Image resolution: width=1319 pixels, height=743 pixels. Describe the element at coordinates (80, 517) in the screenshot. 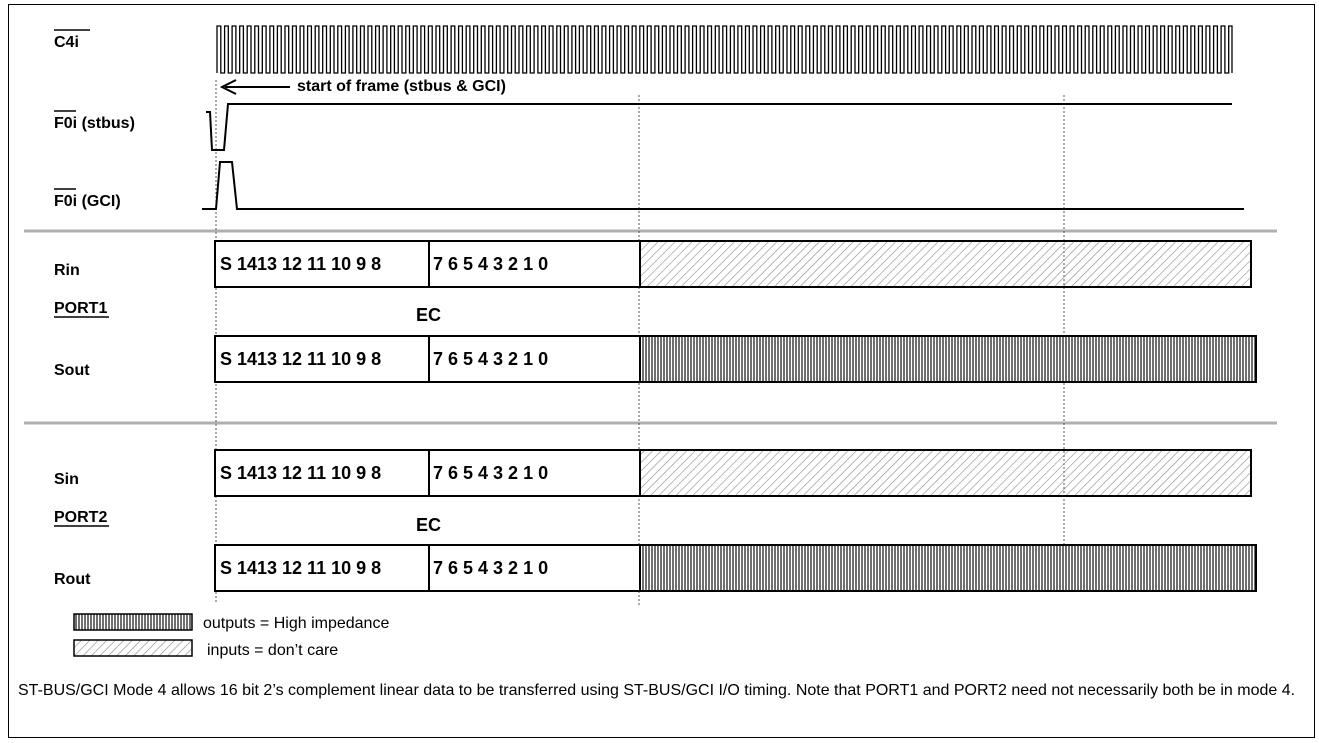

I see `label-port2: PORT2` at that location.